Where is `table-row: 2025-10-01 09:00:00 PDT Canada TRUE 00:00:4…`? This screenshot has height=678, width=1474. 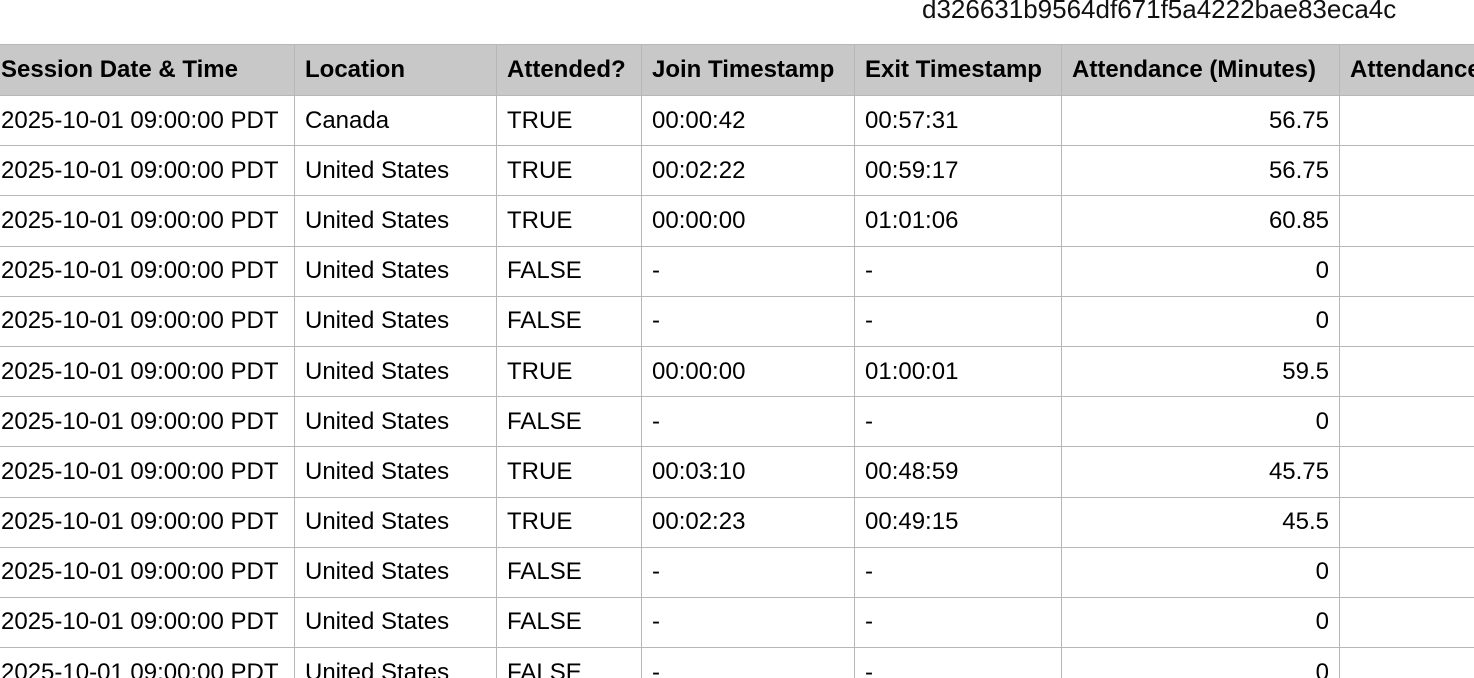 table-row: 2025-10-01 09:00:00 PDT Canada TRUE 00:00:4… is located at coordinates (737, 120).